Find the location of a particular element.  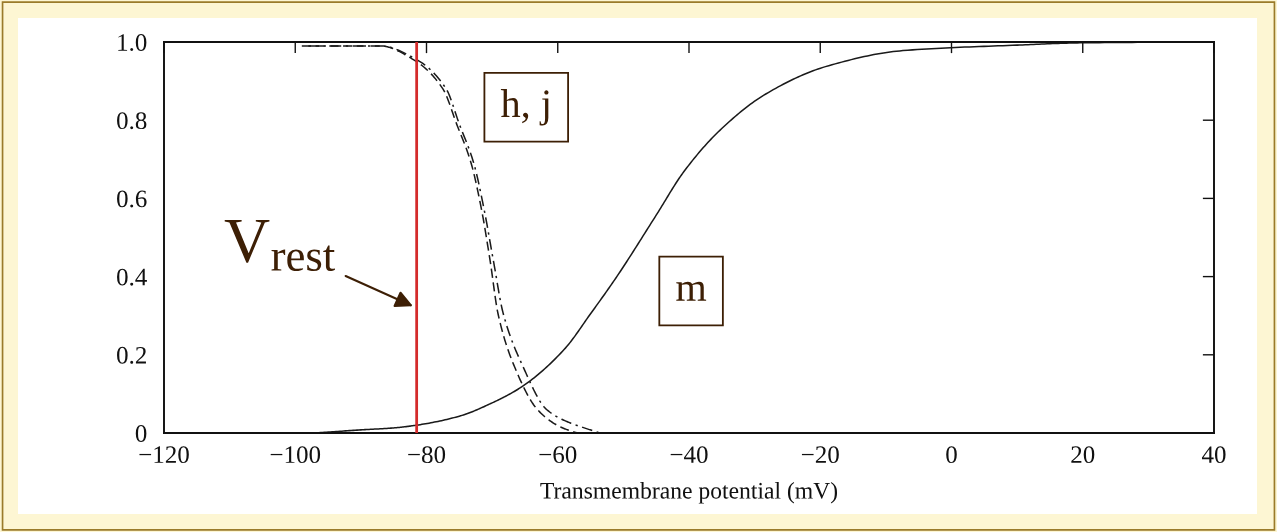

x-tick-label: −120 is located at coordinates (164, 455).